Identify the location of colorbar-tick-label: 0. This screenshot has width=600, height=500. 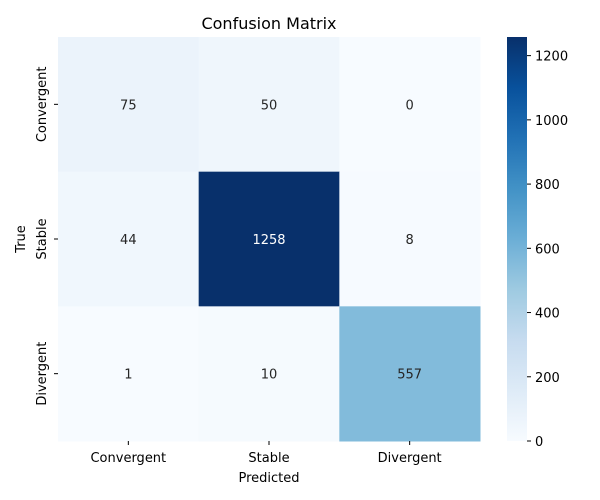
(539, 442).